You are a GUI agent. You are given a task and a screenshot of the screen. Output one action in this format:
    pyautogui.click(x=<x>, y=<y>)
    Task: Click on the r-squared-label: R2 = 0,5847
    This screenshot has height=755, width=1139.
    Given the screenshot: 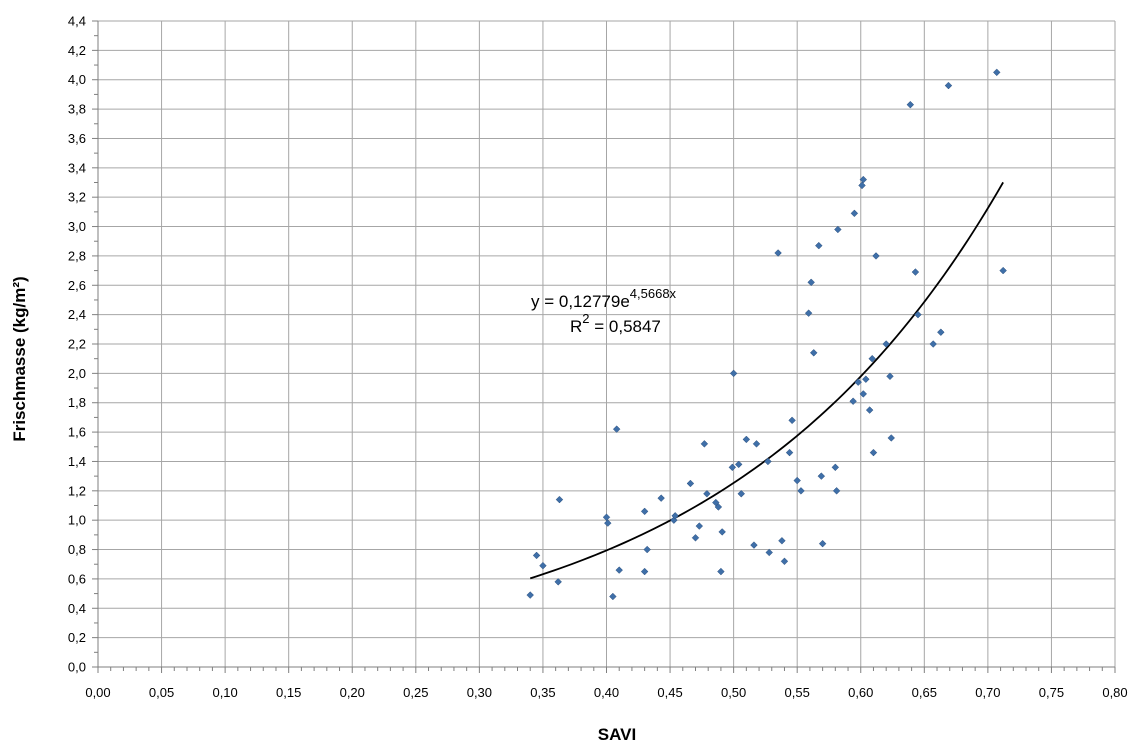 What is the action you would take?
    pyautogui.click(x=615, y=323)
    